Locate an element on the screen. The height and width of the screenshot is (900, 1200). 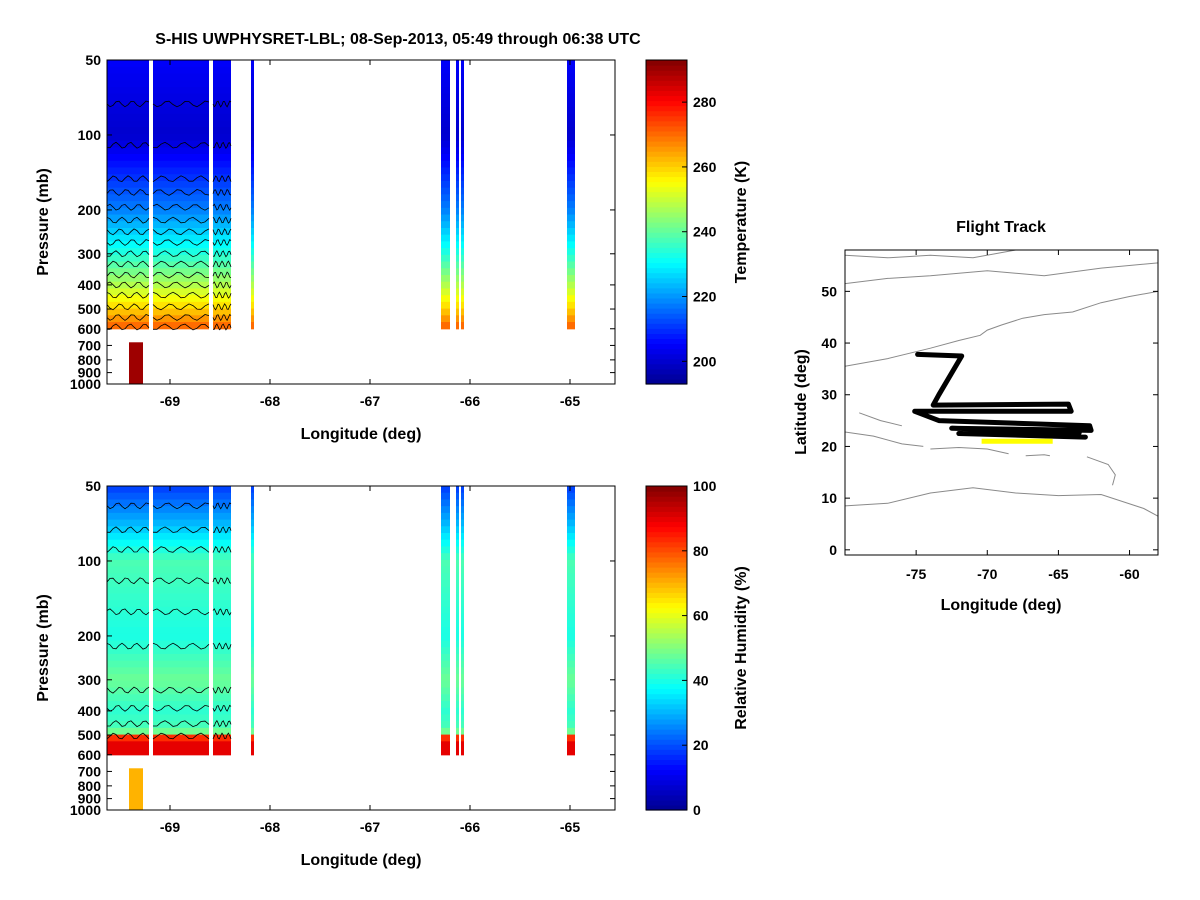
map-y-tick-label: 10 is located at coordinates (829, 498).